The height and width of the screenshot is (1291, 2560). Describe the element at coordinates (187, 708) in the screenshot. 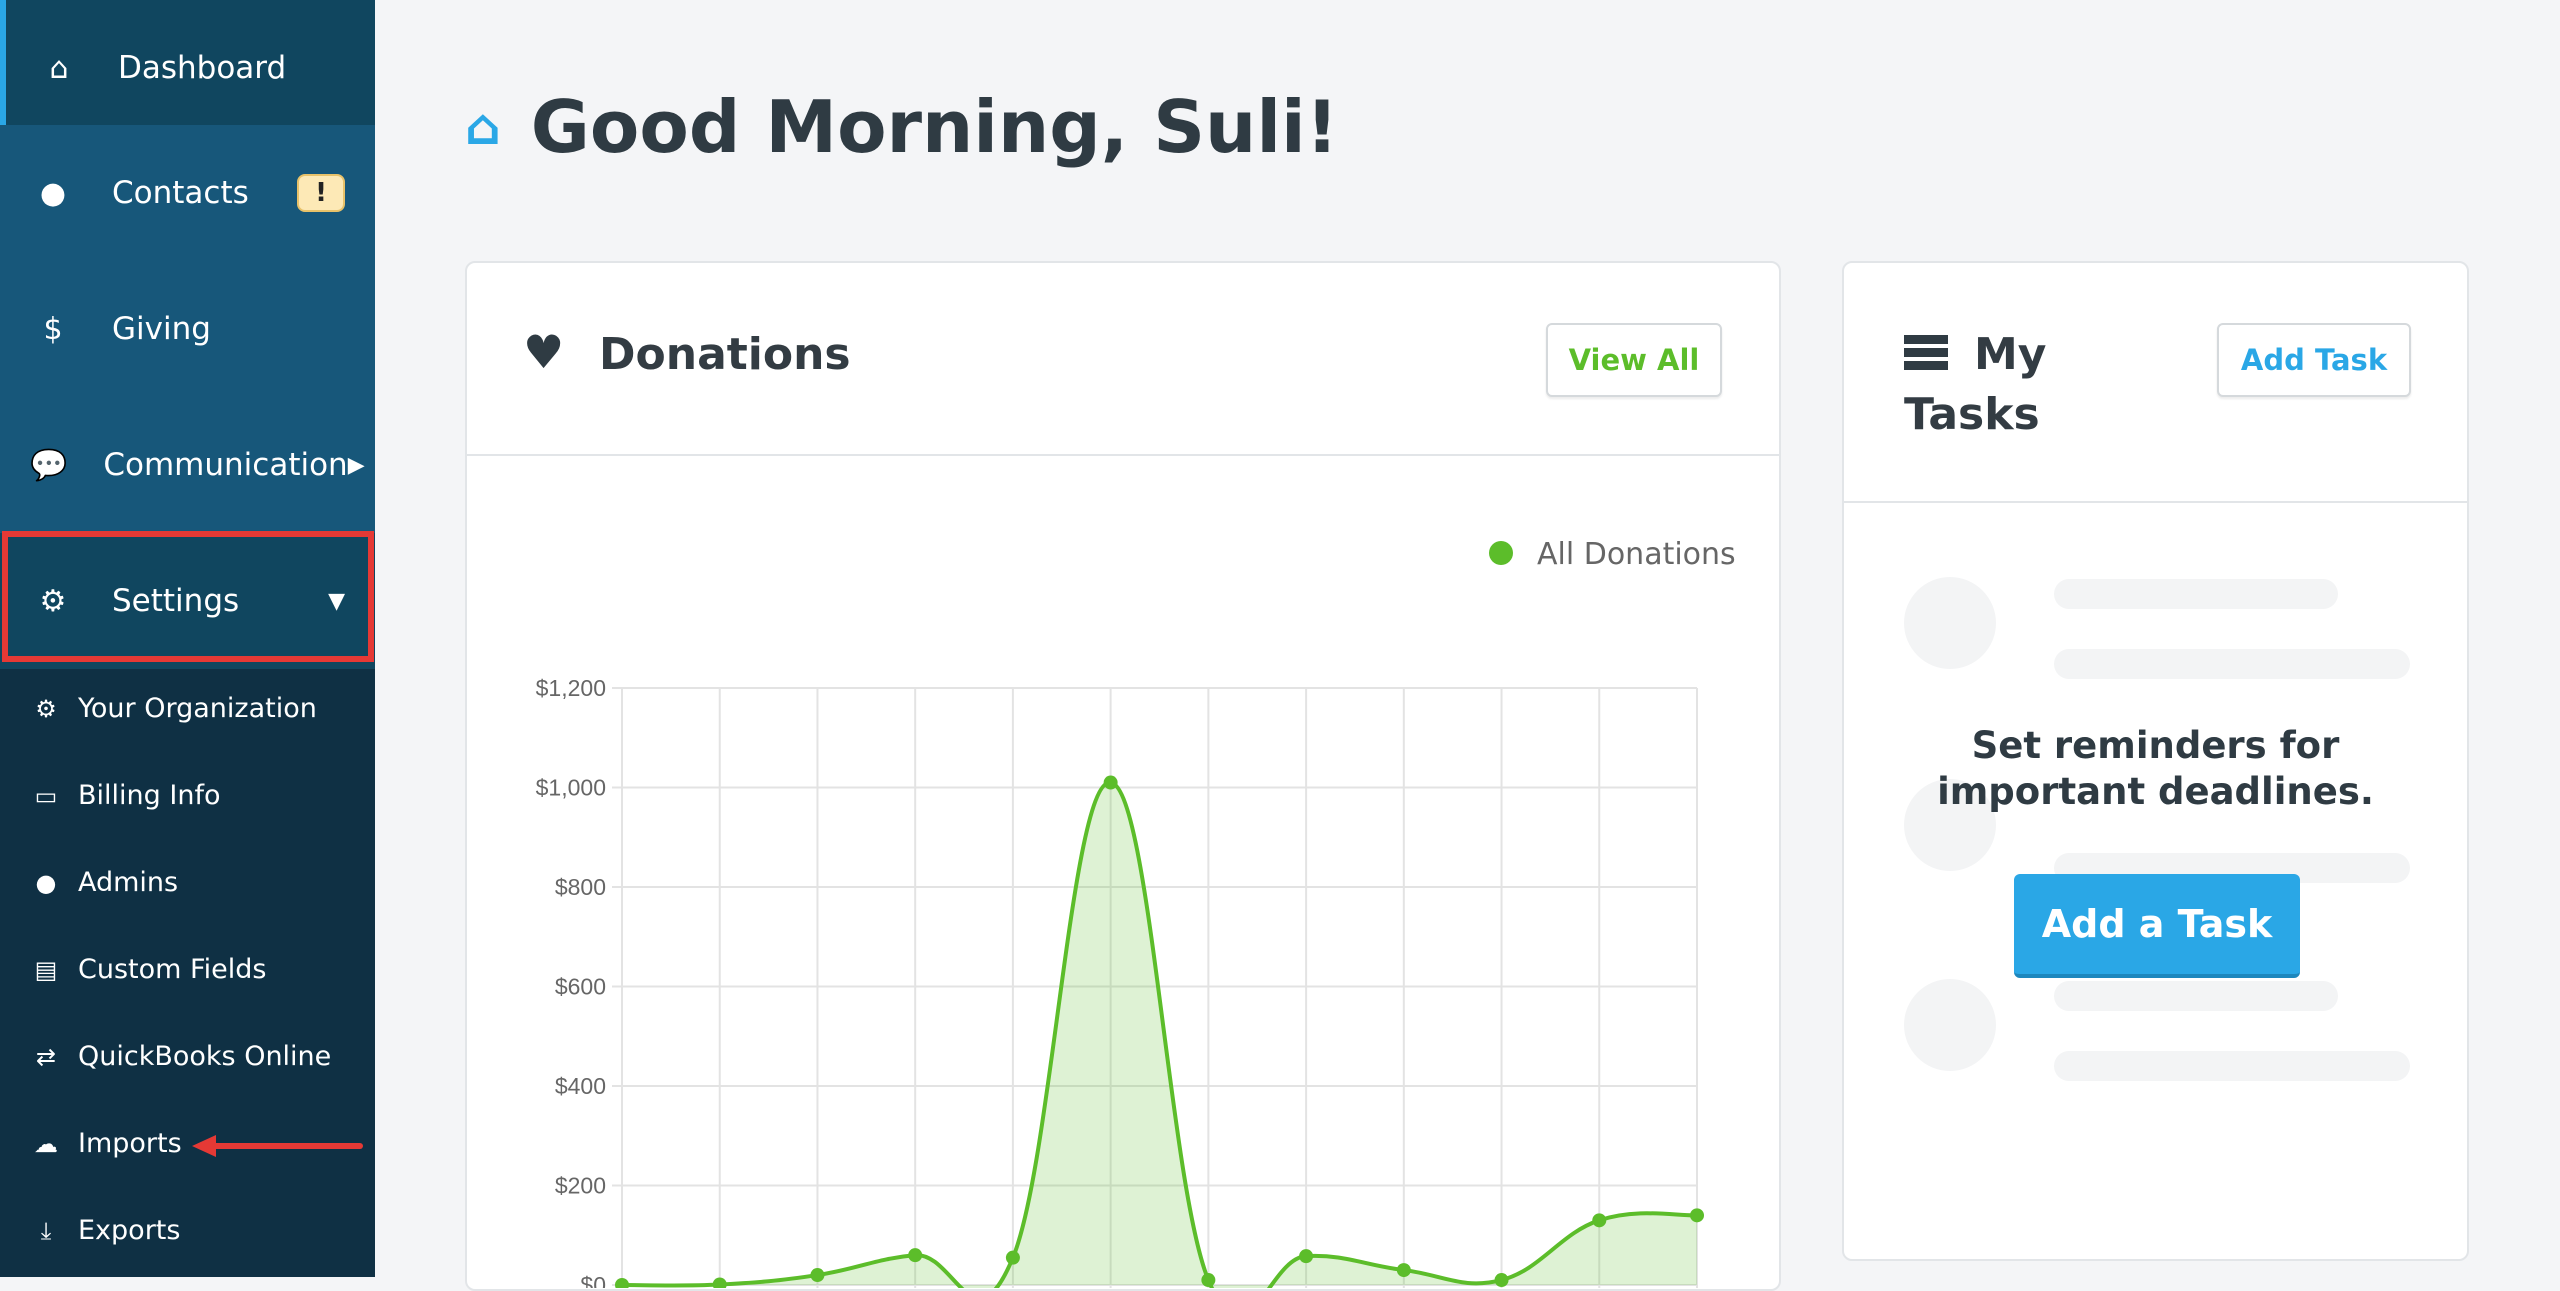

I see `sidebar-subitem-your-organization: ⚙ Your Organization` at that location.